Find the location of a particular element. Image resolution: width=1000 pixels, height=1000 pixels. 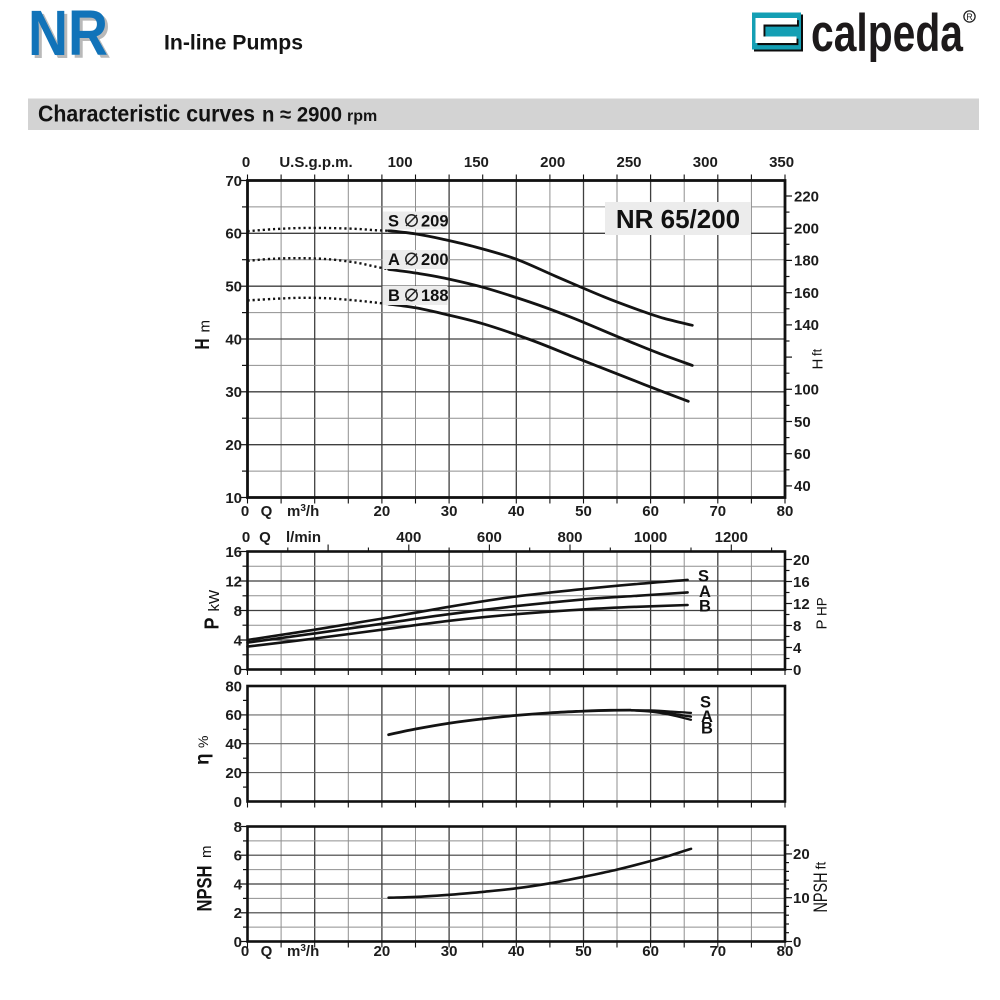

svg-text: 800 is located at coordinates (569, 537).